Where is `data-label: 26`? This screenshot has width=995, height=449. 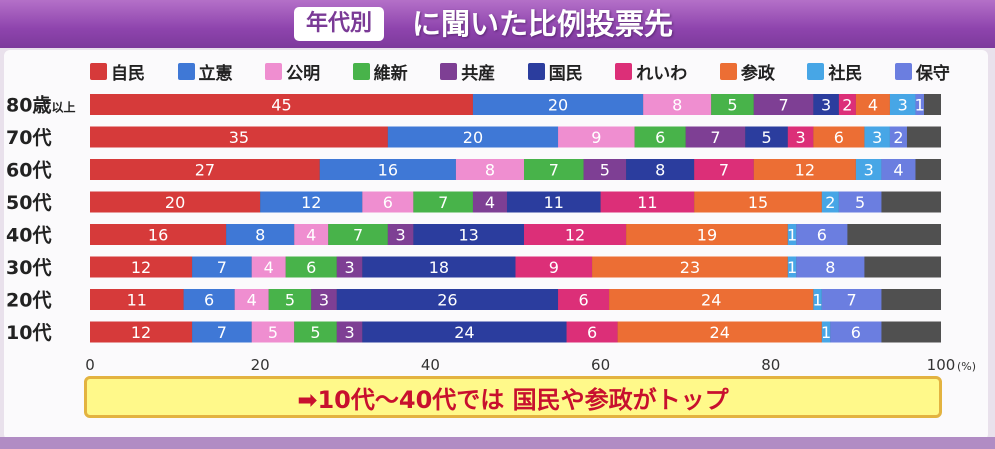
data-label: 26 is located at coordinates (447, 300).